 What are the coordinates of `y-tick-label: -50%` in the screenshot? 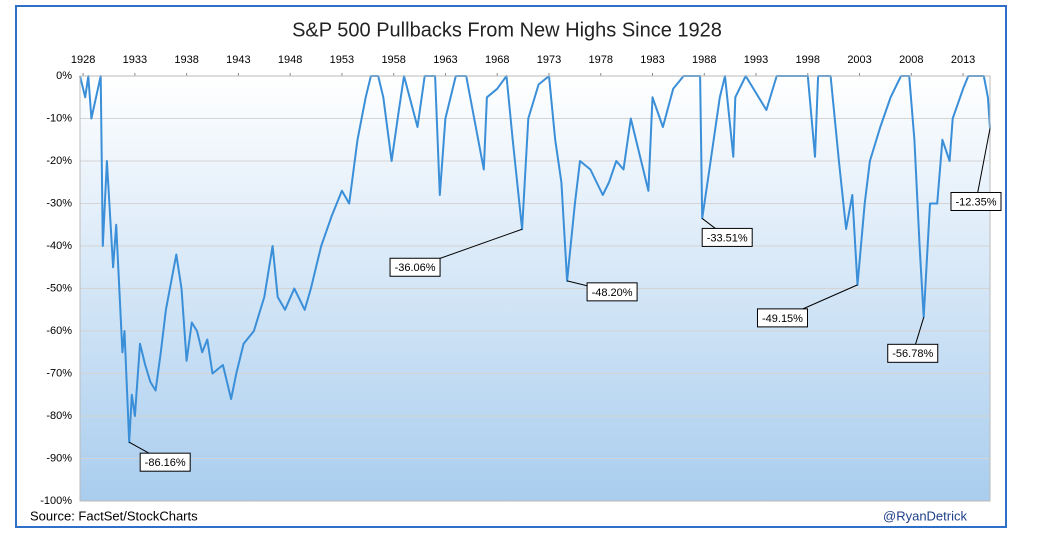 It's located at (59, 288).